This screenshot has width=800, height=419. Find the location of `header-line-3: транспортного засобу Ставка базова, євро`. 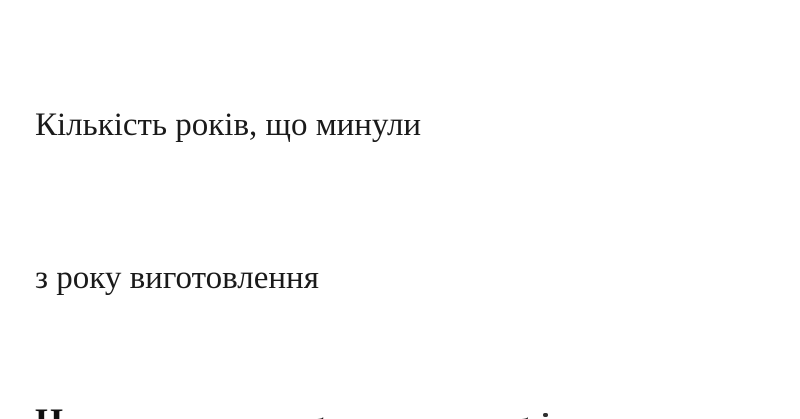

header-line-3: транспортного засобу Ставка базова, євро is located at coordinates (359, 414).